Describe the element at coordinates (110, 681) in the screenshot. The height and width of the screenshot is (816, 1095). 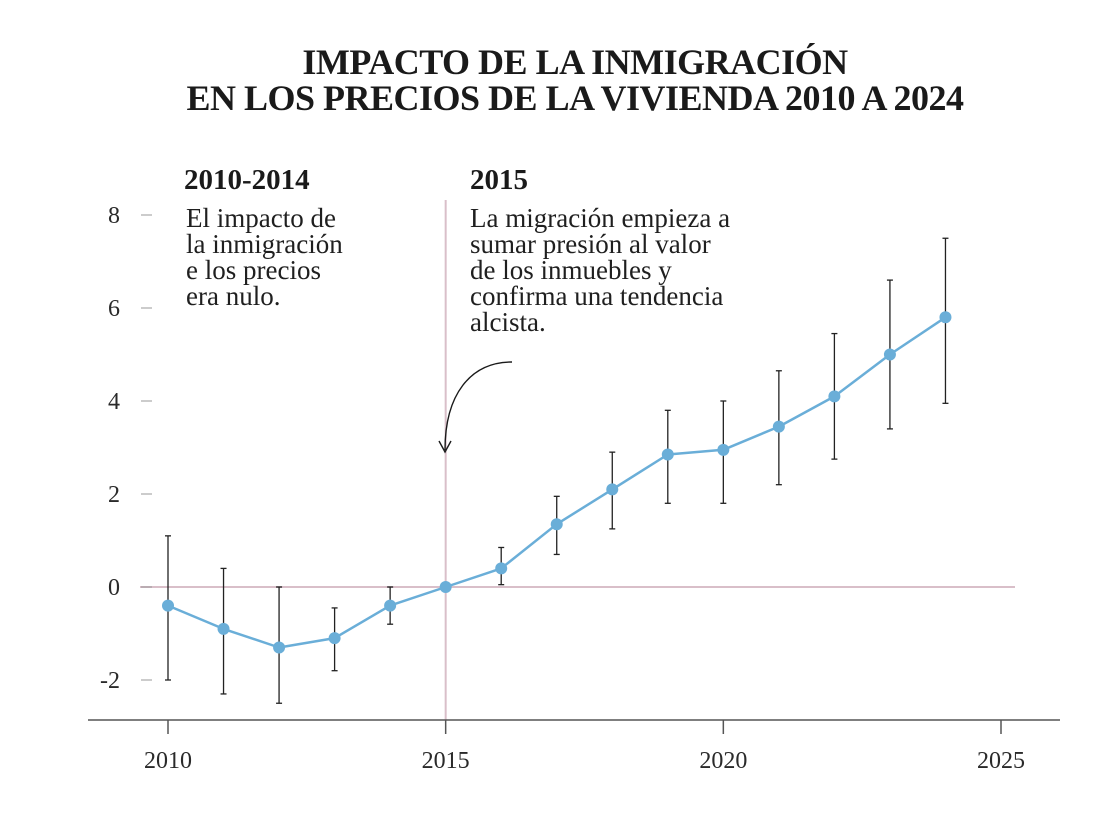
I see `y-tick-label: -2` at that location.